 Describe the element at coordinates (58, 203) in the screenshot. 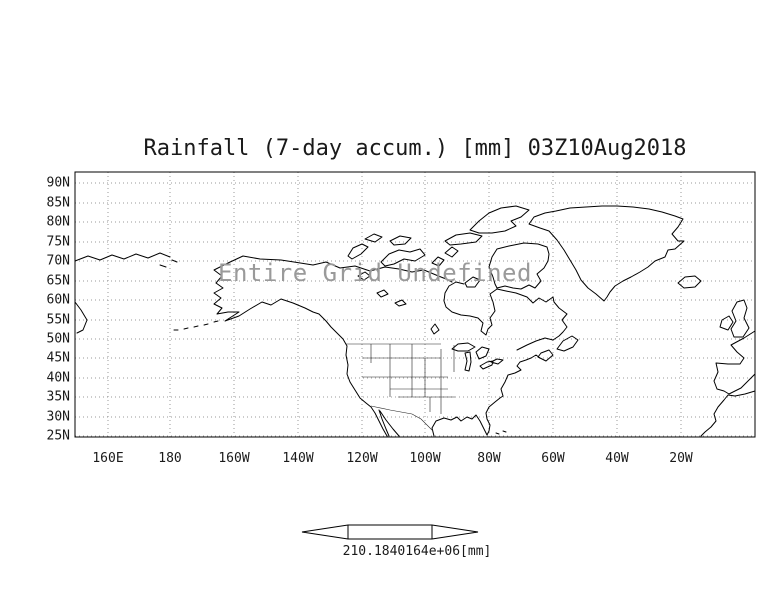

I see `lat-label: 85N` at that location.